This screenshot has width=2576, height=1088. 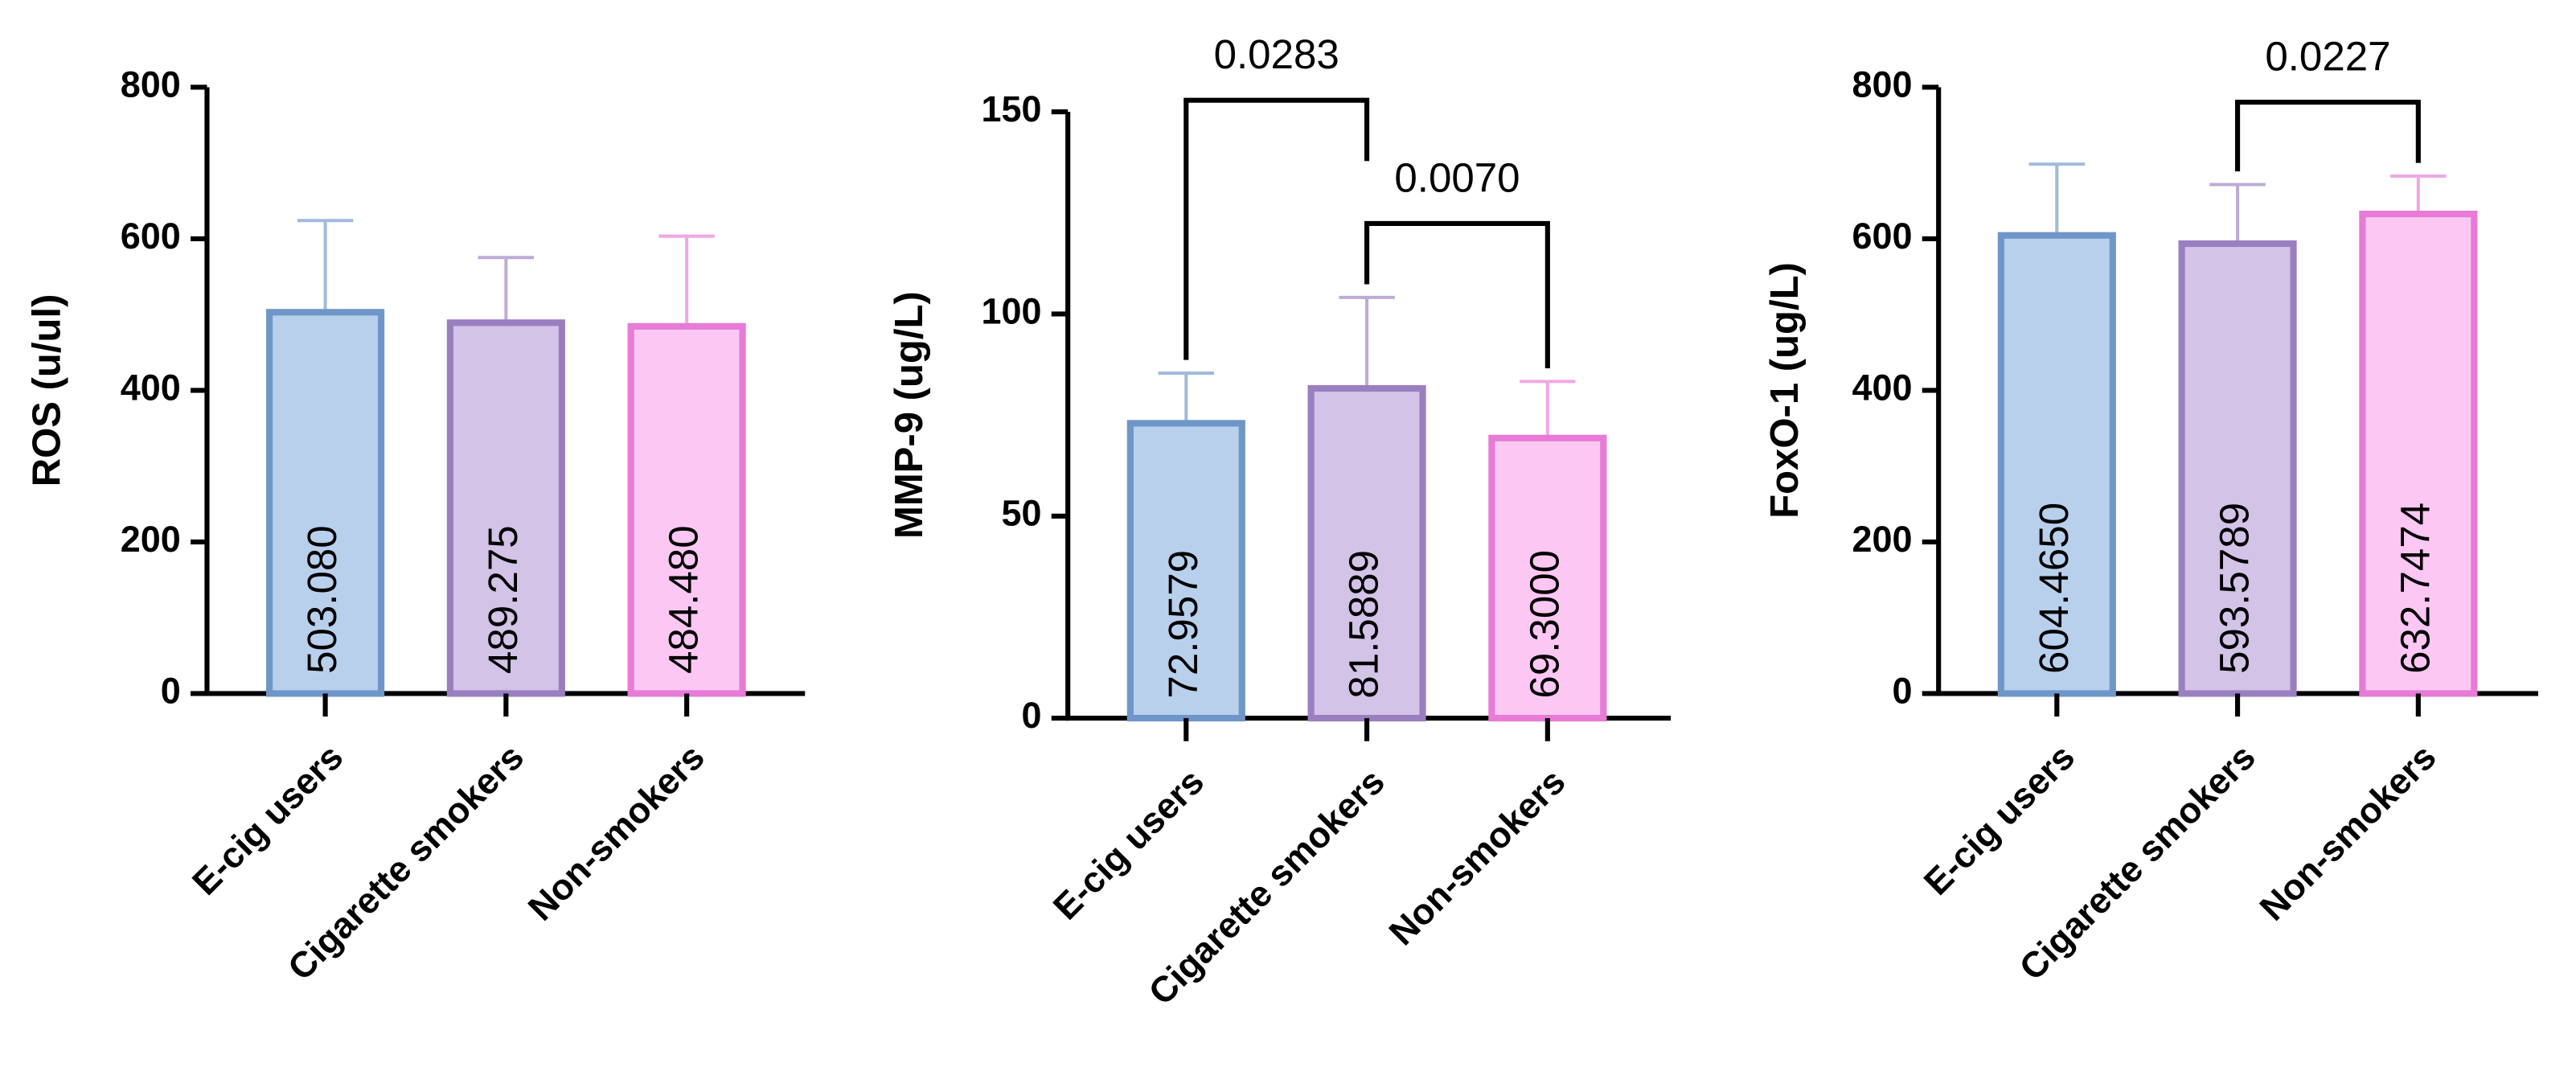 I want to click on p-value: 0.0283, so click(x=1276, y=54).